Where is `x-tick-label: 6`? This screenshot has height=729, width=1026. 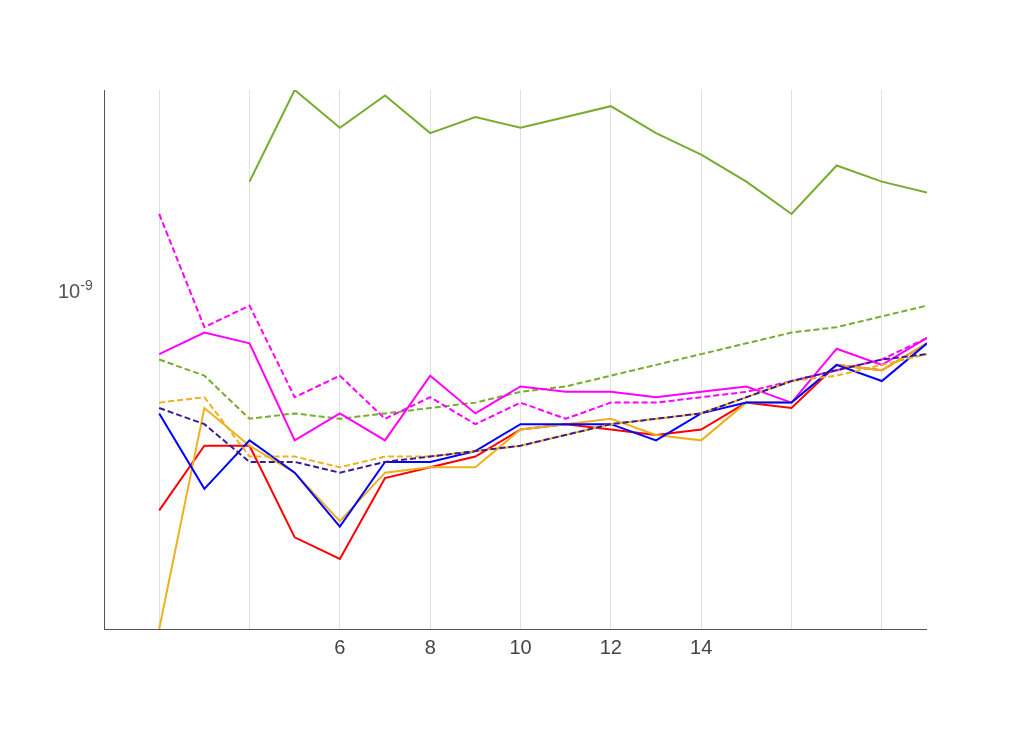 x-tick-label: 6 is located at coordinates (340, 647).